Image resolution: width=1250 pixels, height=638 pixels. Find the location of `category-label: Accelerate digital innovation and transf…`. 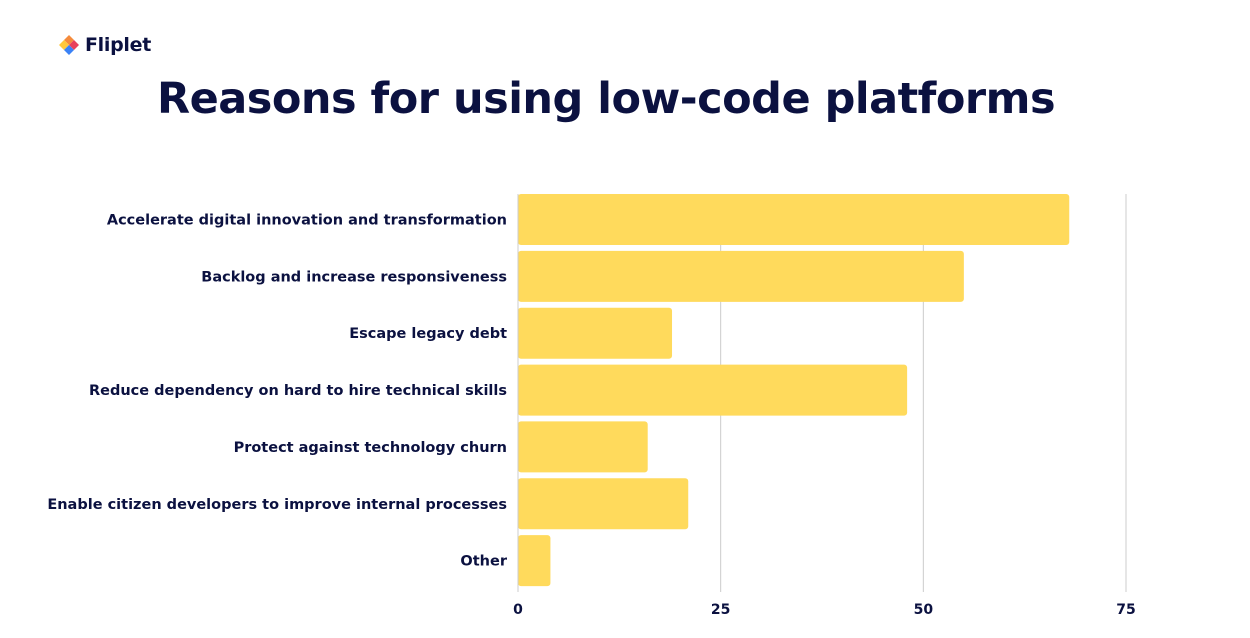

category-label: Accelerate digital innovation and transf… is located at coordinates (307, 221).